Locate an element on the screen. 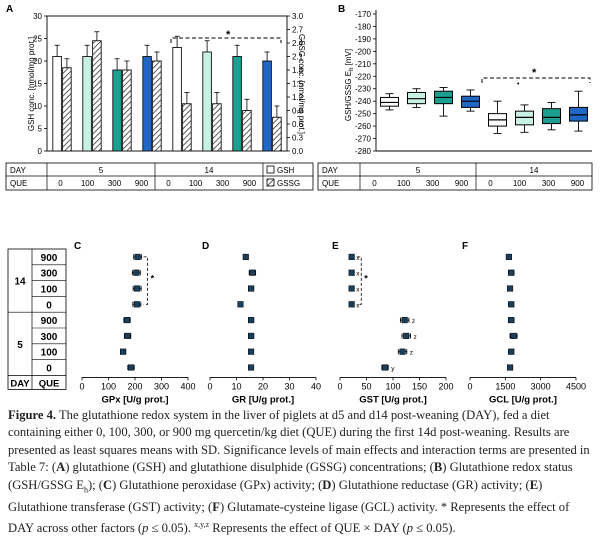 This screenshot has height=556, width=600. panel-b-que-value: 100 is located at coordinates (520, 183).